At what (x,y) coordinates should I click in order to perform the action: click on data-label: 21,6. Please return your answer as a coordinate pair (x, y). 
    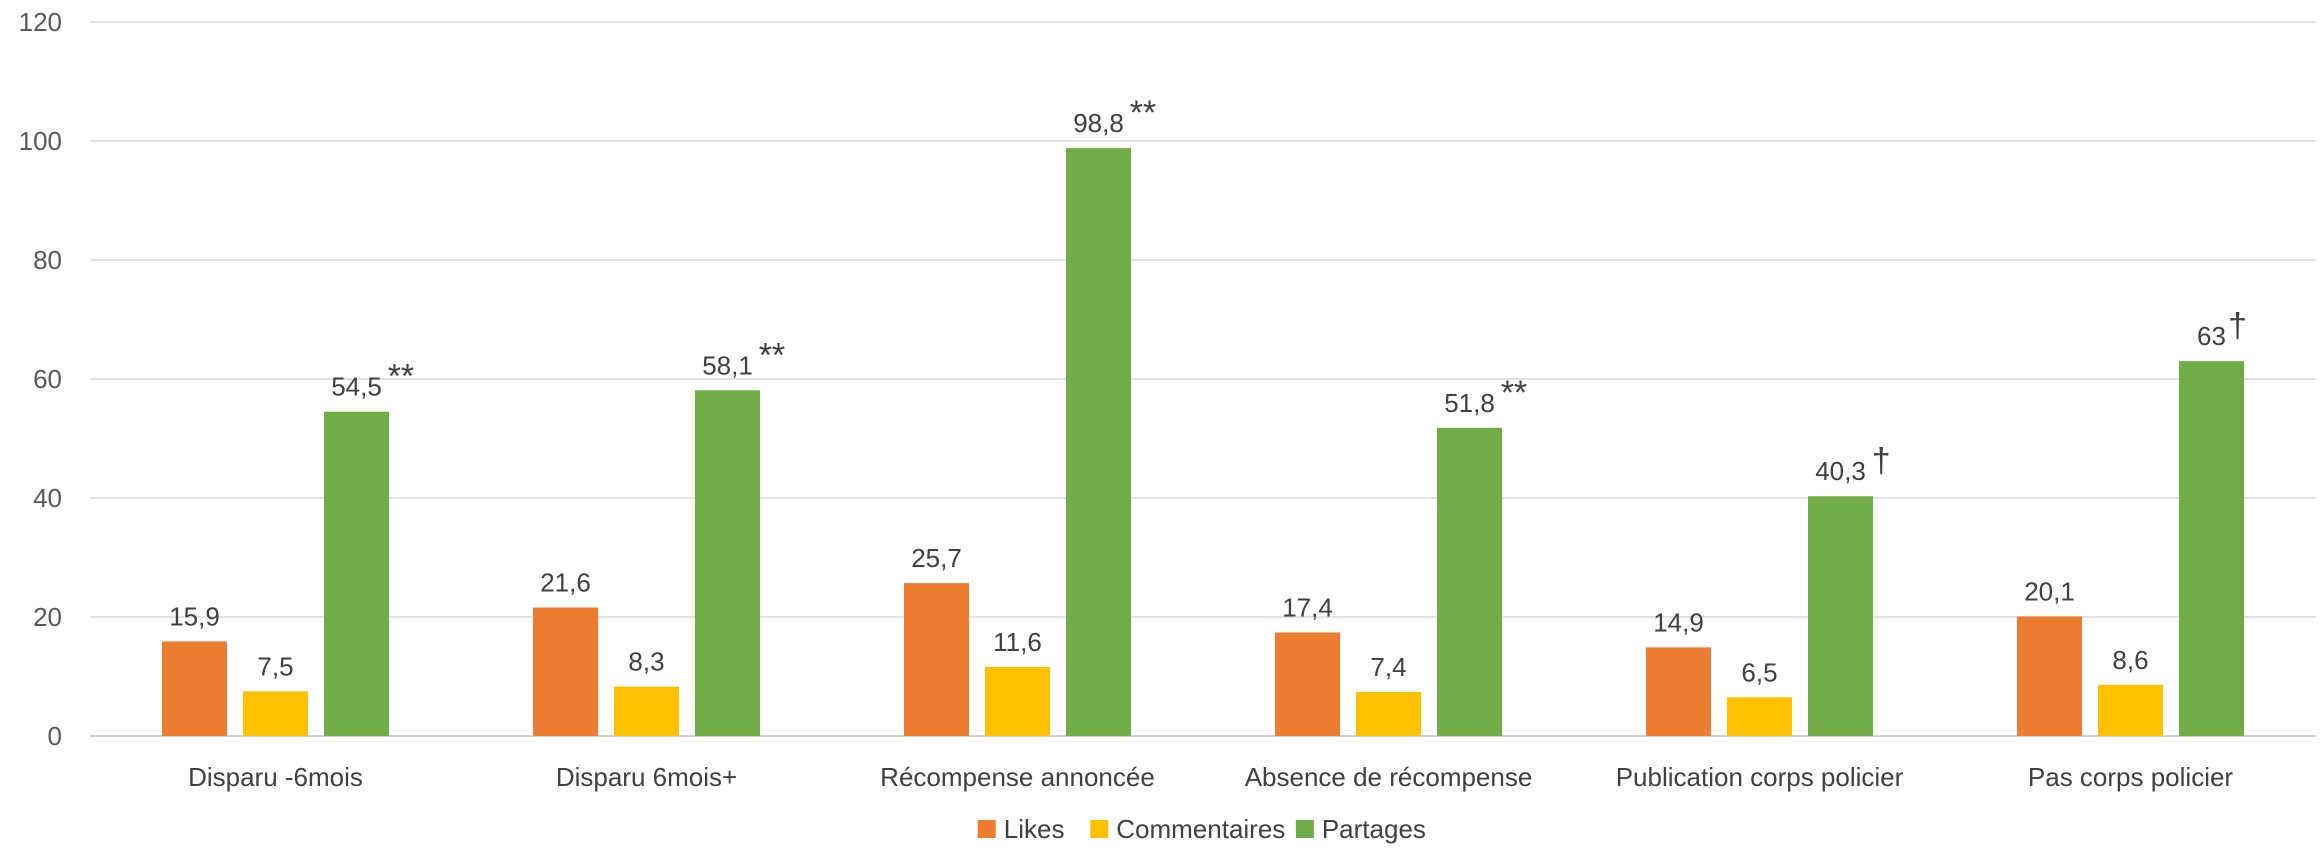
    Looking at the image, I should click on (565, 582).